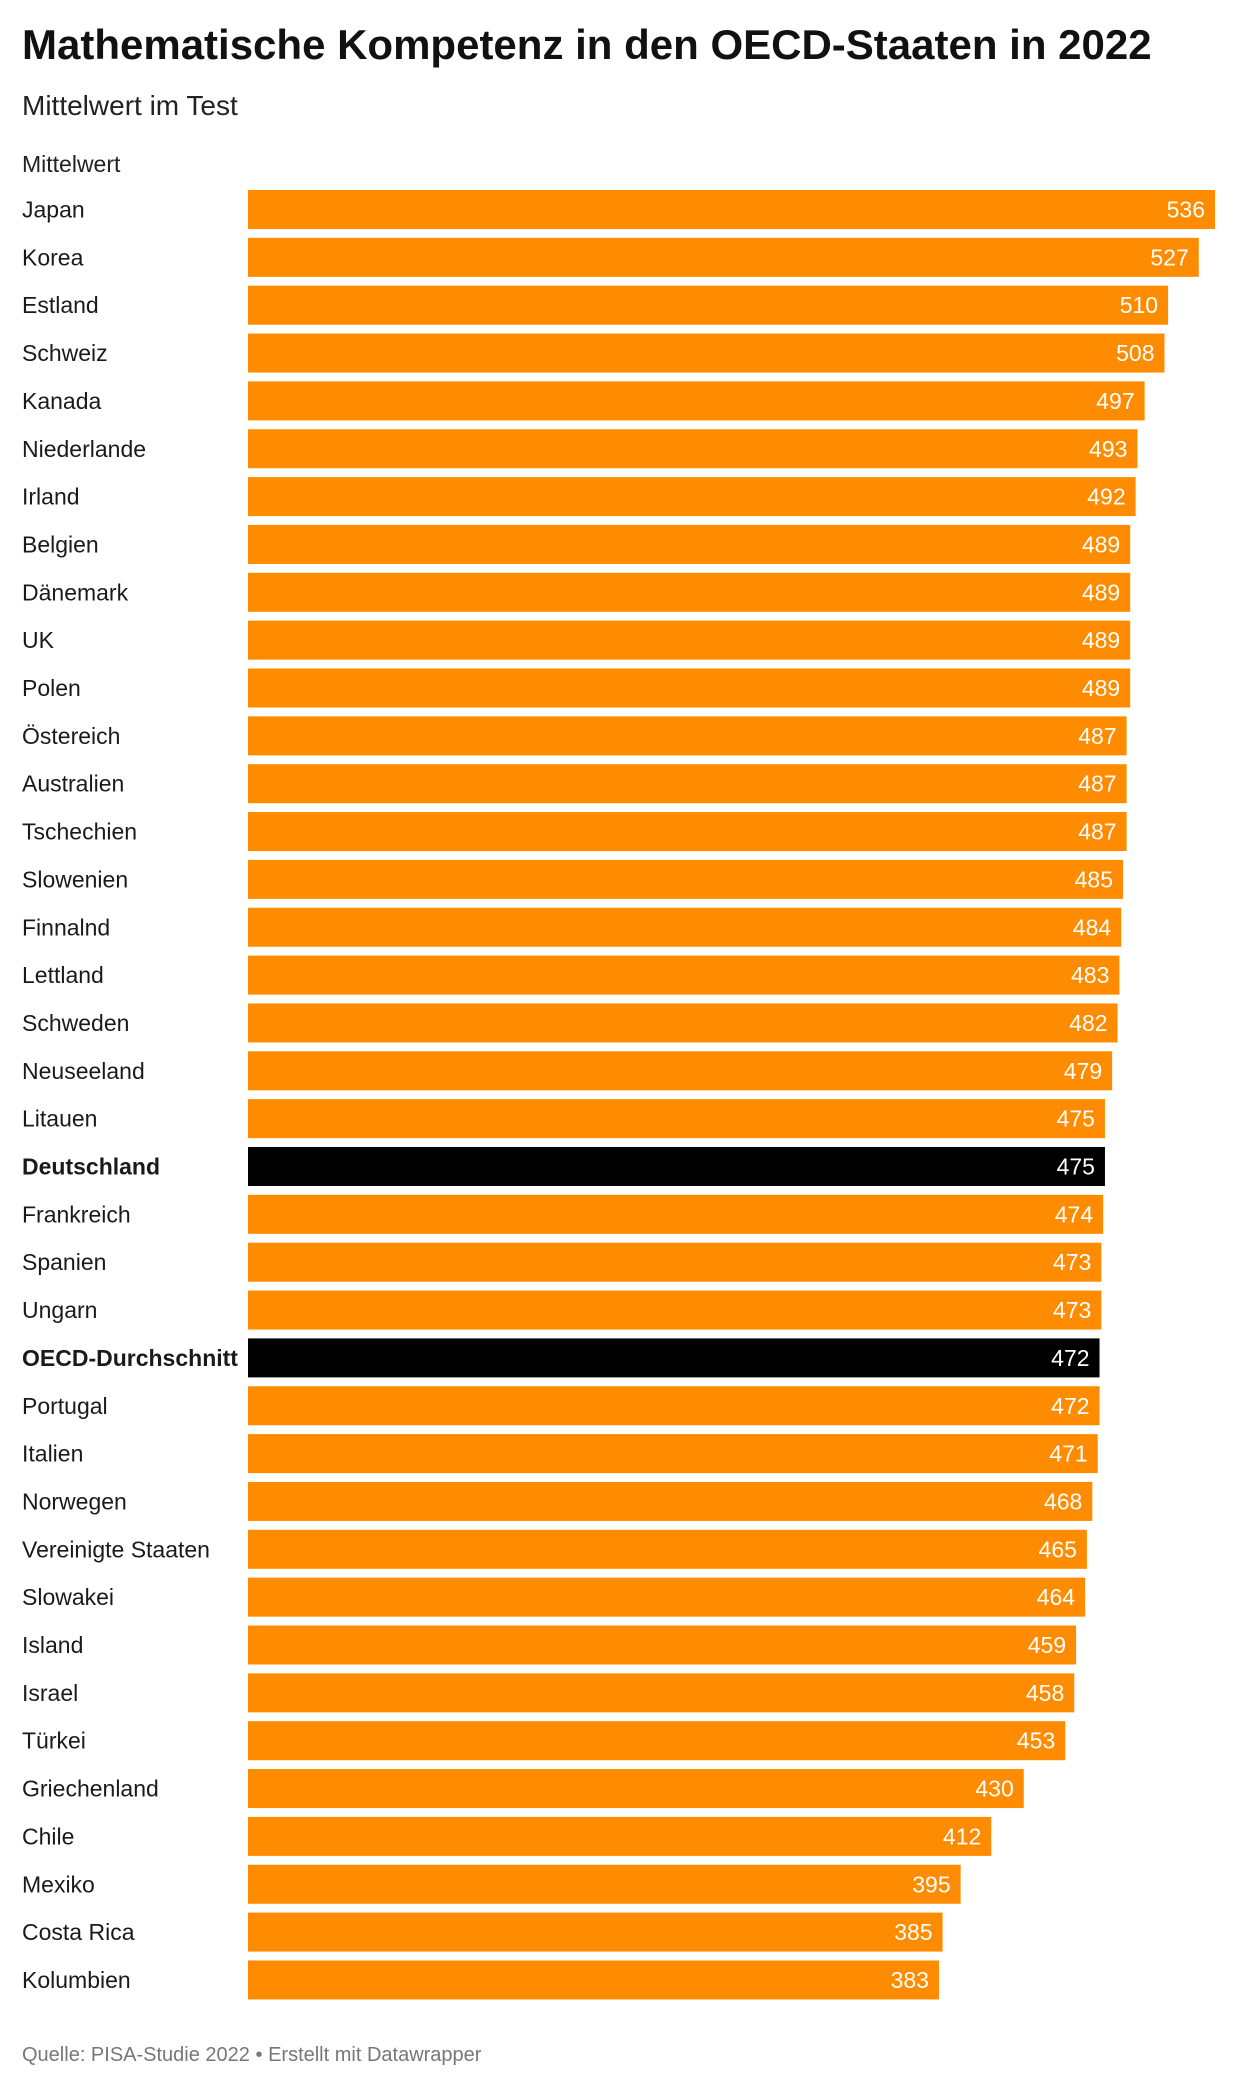 This screenshot has height=2094, width=1240. Describe the element at coordinates (1094, 879) in the screenshot. I see `value-label-slowenien: 485` at that location.